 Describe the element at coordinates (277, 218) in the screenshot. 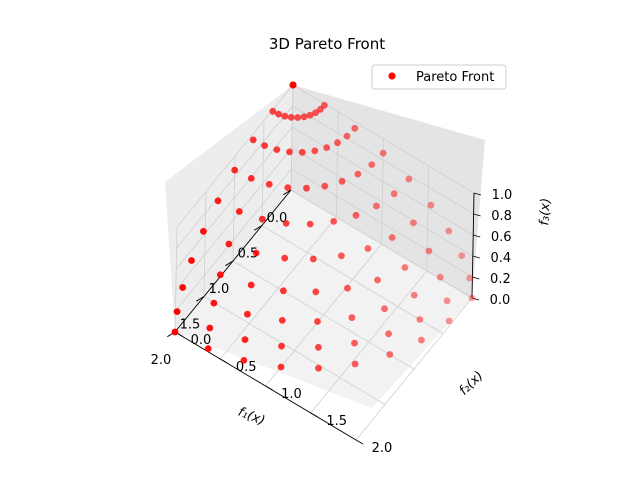

I see `x-tick-label: 0.0` at that location.